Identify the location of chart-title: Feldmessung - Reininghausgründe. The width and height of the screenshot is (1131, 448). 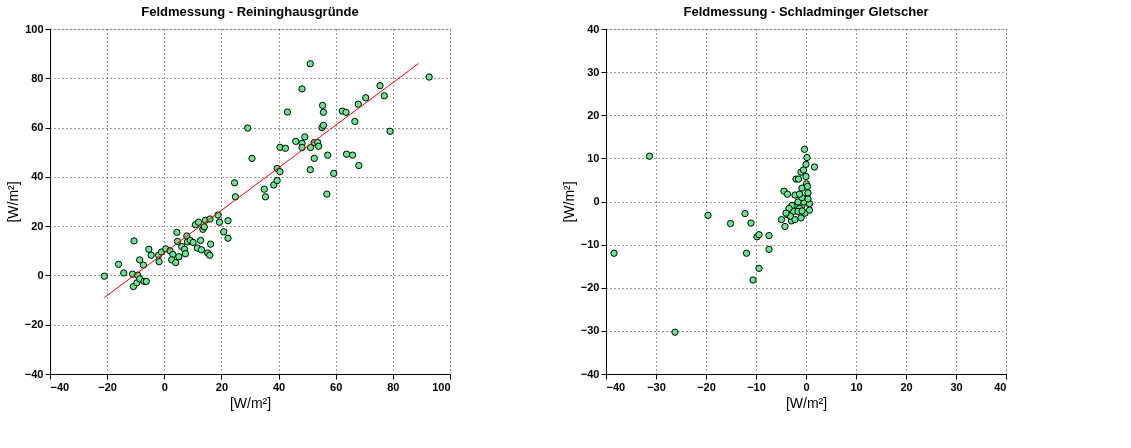
(250, 11).